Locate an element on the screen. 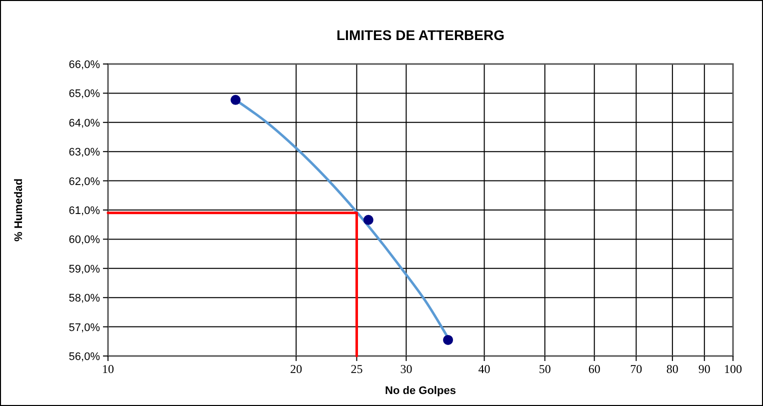 The image size is (763, 406). y-tick-label: 62,0% is located at coordinates (84, 182).